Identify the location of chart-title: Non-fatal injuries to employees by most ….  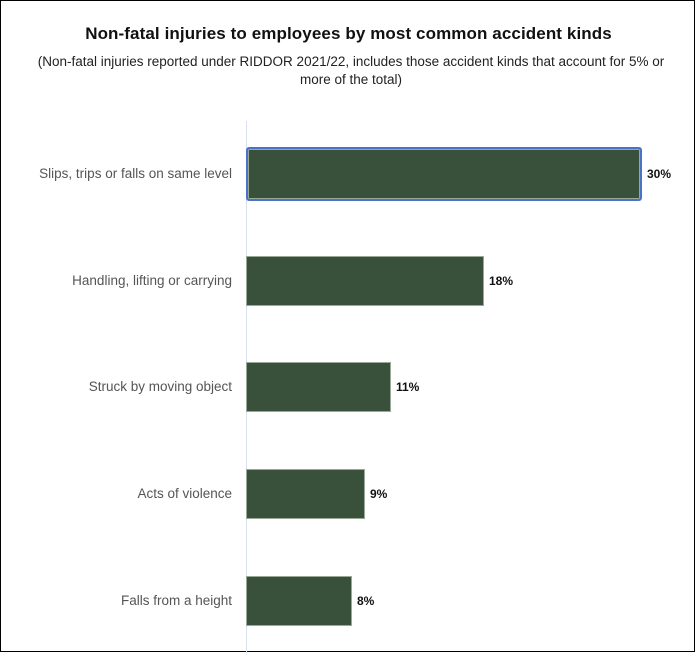
(348, 33).